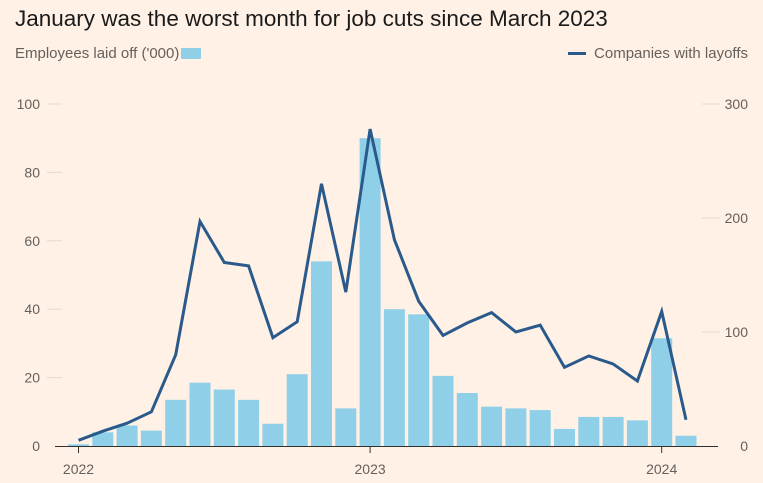  Describe the element at coordinates (671, 53) in the screenshot. I see `legend-line-label: Companies with layoffs` at that location.